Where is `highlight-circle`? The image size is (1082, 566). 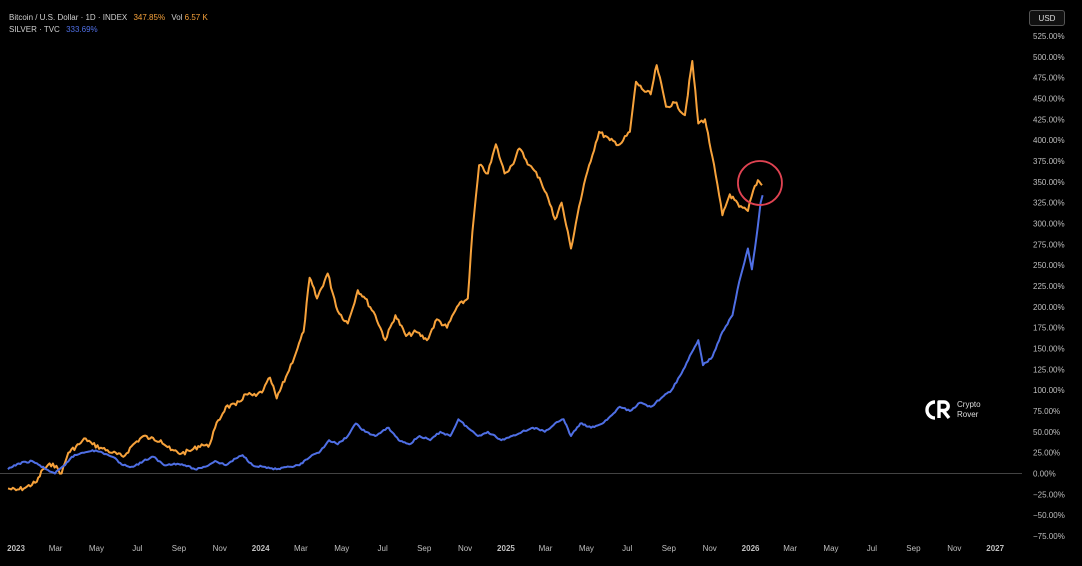 highlight-circle is located at coordinates (760, 183).